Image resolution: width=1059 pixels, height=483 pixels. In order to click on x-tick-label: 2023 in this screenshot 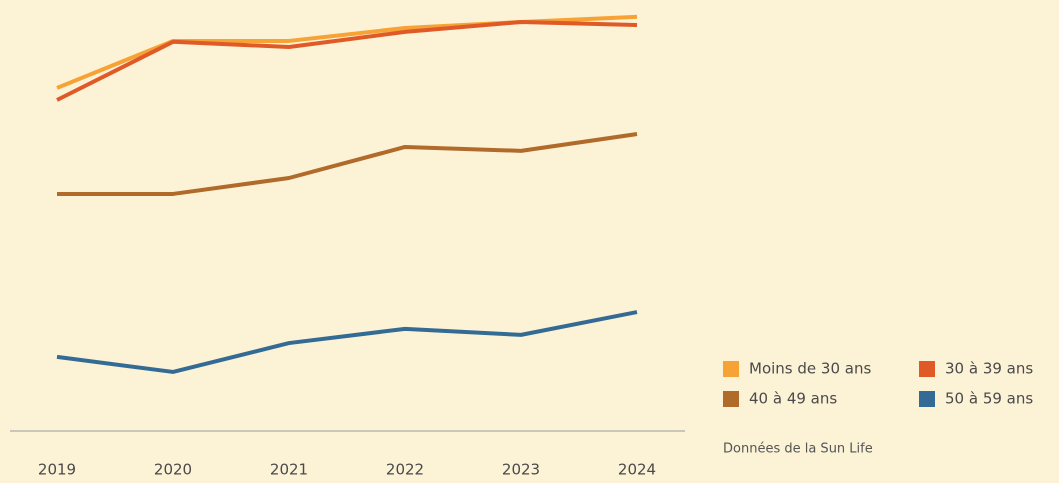, I will do `click(521, 470)`.